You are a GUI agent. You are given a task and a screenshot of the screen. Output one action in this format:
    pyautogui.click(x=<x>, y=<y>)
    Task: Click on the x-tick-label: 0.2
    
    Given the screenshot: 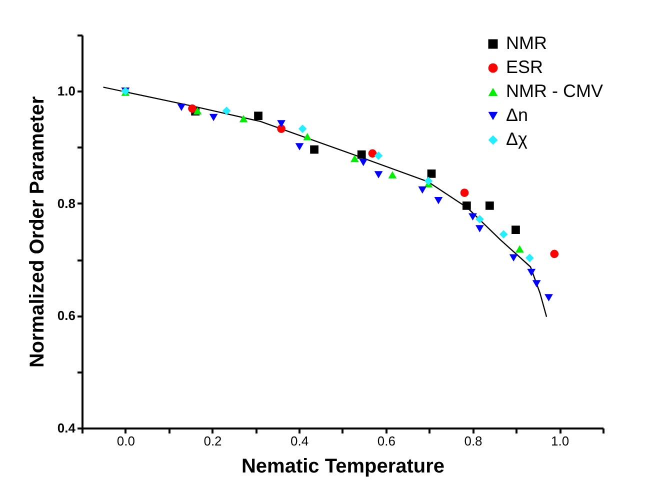 What is the action you would take?
    pyautogui.click(x=213, y=441)
    